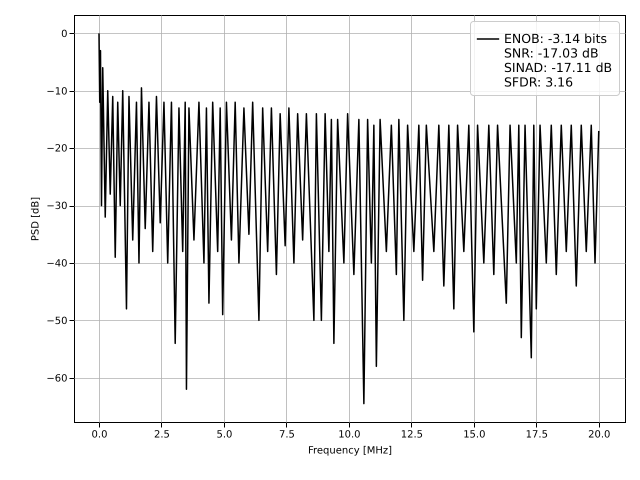 Image resolution: width=640 pixels, height=480 pixels. I want to click on x-tick-label: 17.5, so click(537, 435).